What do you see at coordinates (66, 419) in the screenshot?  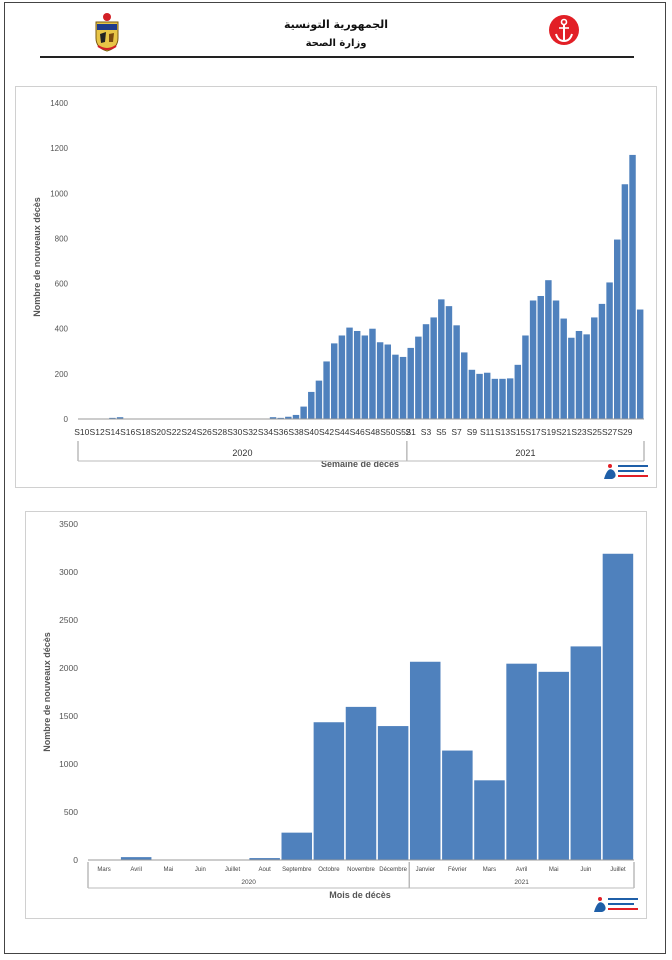 I see `y-tick-label: 0` at bounding box center [66, 419].